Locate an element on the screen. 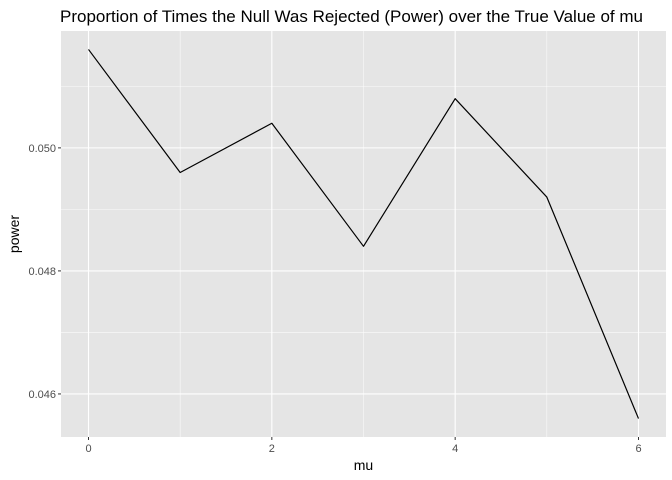 The width and height of the screenshot is (672, 480). x-tick-label: 2 is located at coordinates (272, 449).